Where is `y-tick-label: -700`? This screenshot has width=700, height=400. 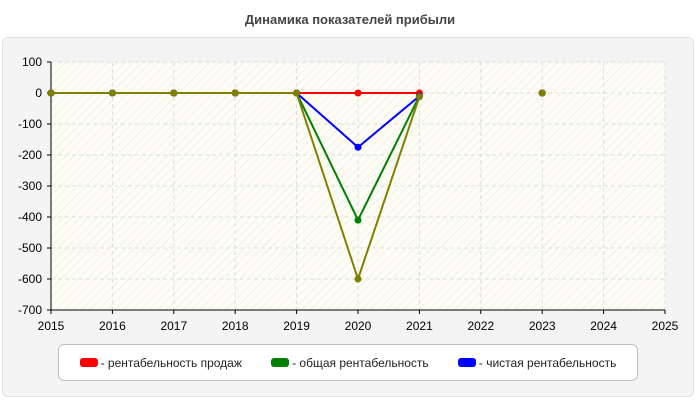
y-tick-label: -700 is located at coordinates (30, 310).